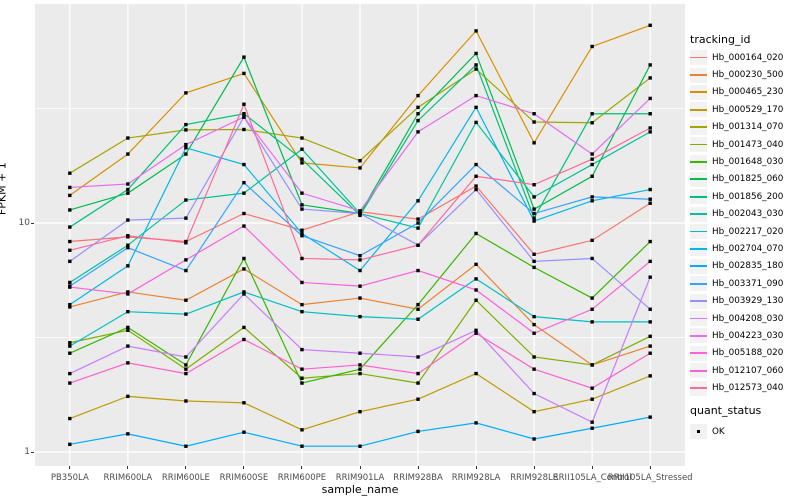 The width and height of the screenshot is (800, 500). I want to click on y-tick-label: 1, so click(27, 451).